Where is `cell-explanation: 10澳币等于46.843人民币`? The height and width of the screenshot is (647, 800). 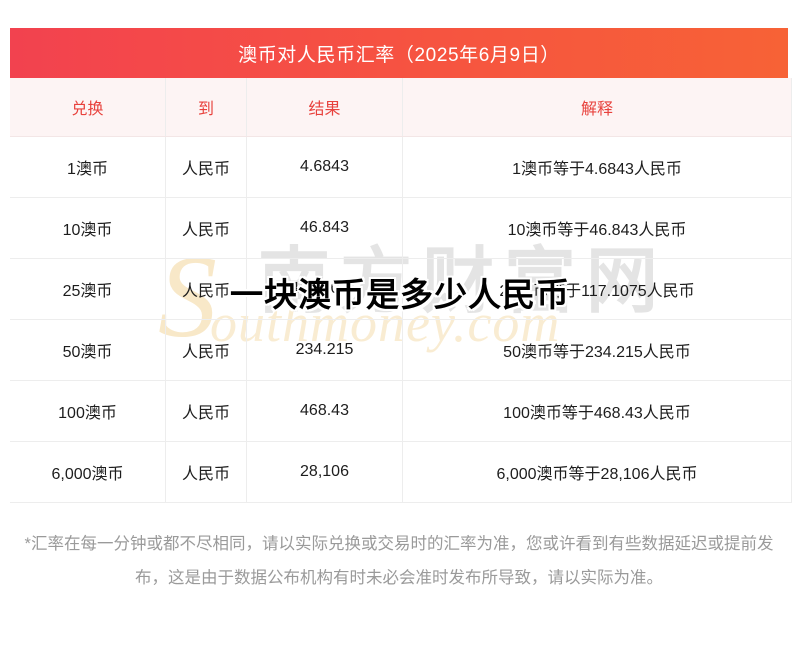
cell-explanation: 10澳币等于46.843人民币 is located at coordinates (597, 228).